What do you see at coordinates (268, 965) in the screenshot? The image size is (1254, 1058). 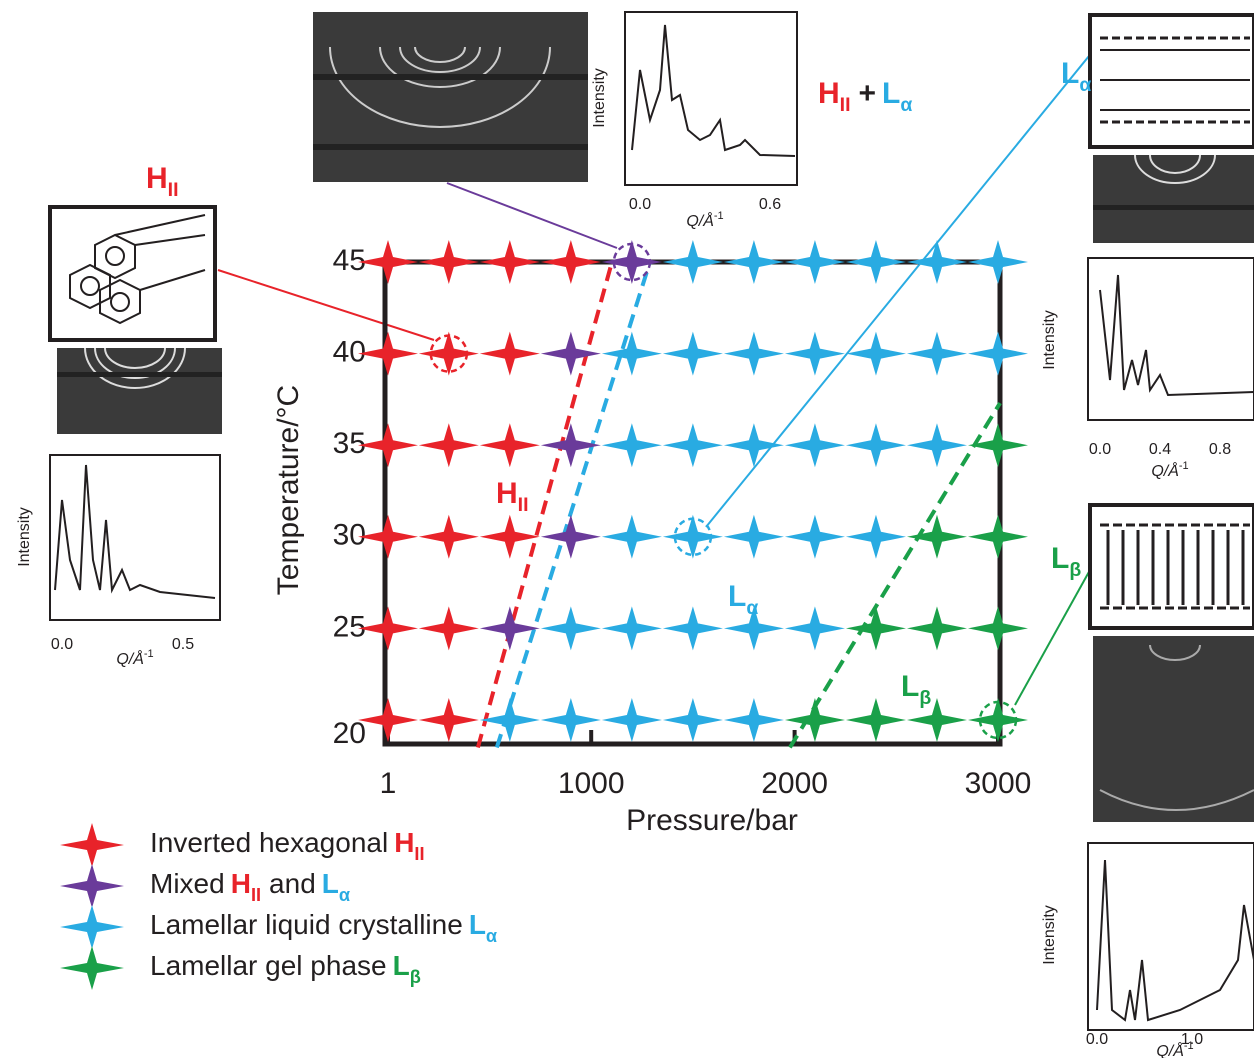 I see `legend-name: Lamellar gel phase` at bounding box center [268, 965].